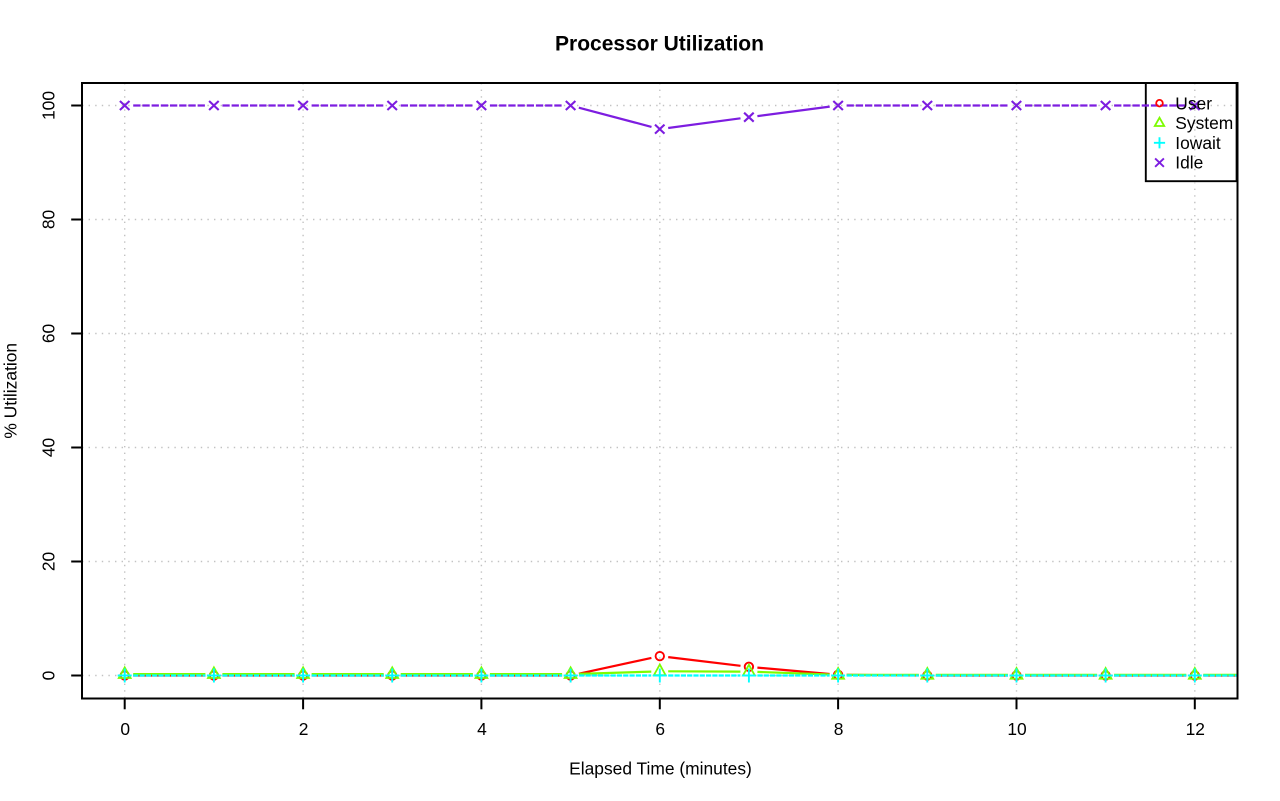 Image resolution: width=1280 pixels, height=801 pixels. What do you see at coordinates (49, 333) in the screenshot?
I see `svg-text: 60` at bounding box center [49, 333].